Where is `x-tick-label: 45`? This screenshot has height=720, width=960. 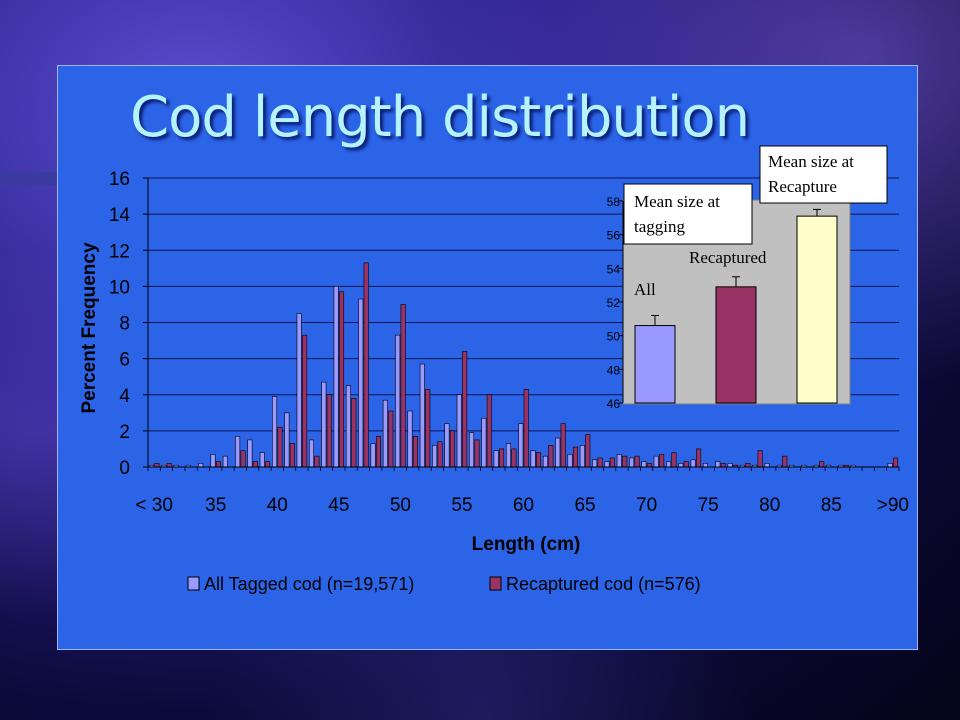 x-tick-label: 45 is located at coordinates (338, 505).